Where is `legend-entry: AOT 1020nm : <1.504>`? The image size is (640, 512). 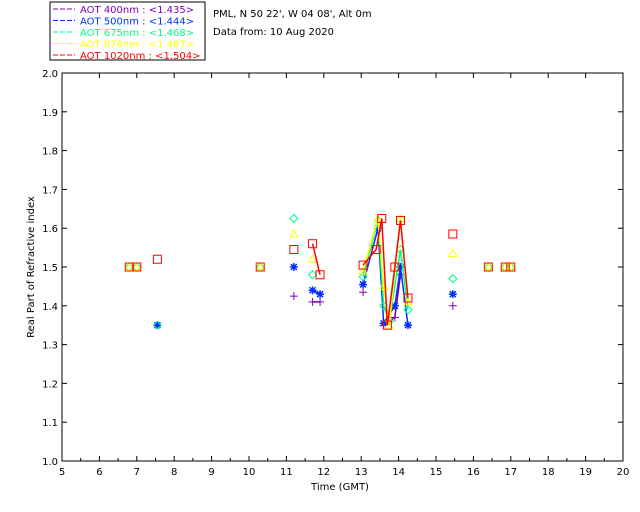
legend-entry: AOT 1020nm : <1.504> is located at coordinates (140, 56).